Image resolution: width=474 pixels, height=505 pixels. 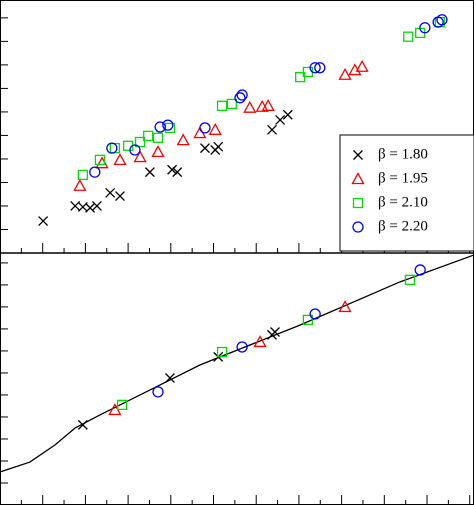 What do you see at coordinates (406, 193) in the screenshot?
I see `legend-box` at bounding box center [406, 193].